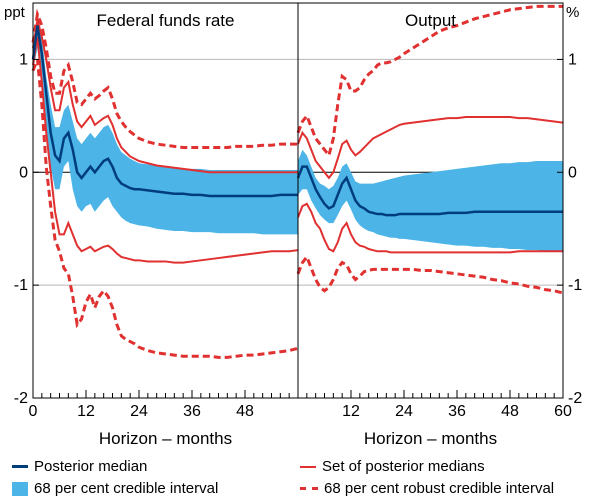 This screenshot has height=502, width=599. What do you see at coordinates (429, 191) in the screenshot?
I see `posterior-median-output` at bounding box center [429, 191].